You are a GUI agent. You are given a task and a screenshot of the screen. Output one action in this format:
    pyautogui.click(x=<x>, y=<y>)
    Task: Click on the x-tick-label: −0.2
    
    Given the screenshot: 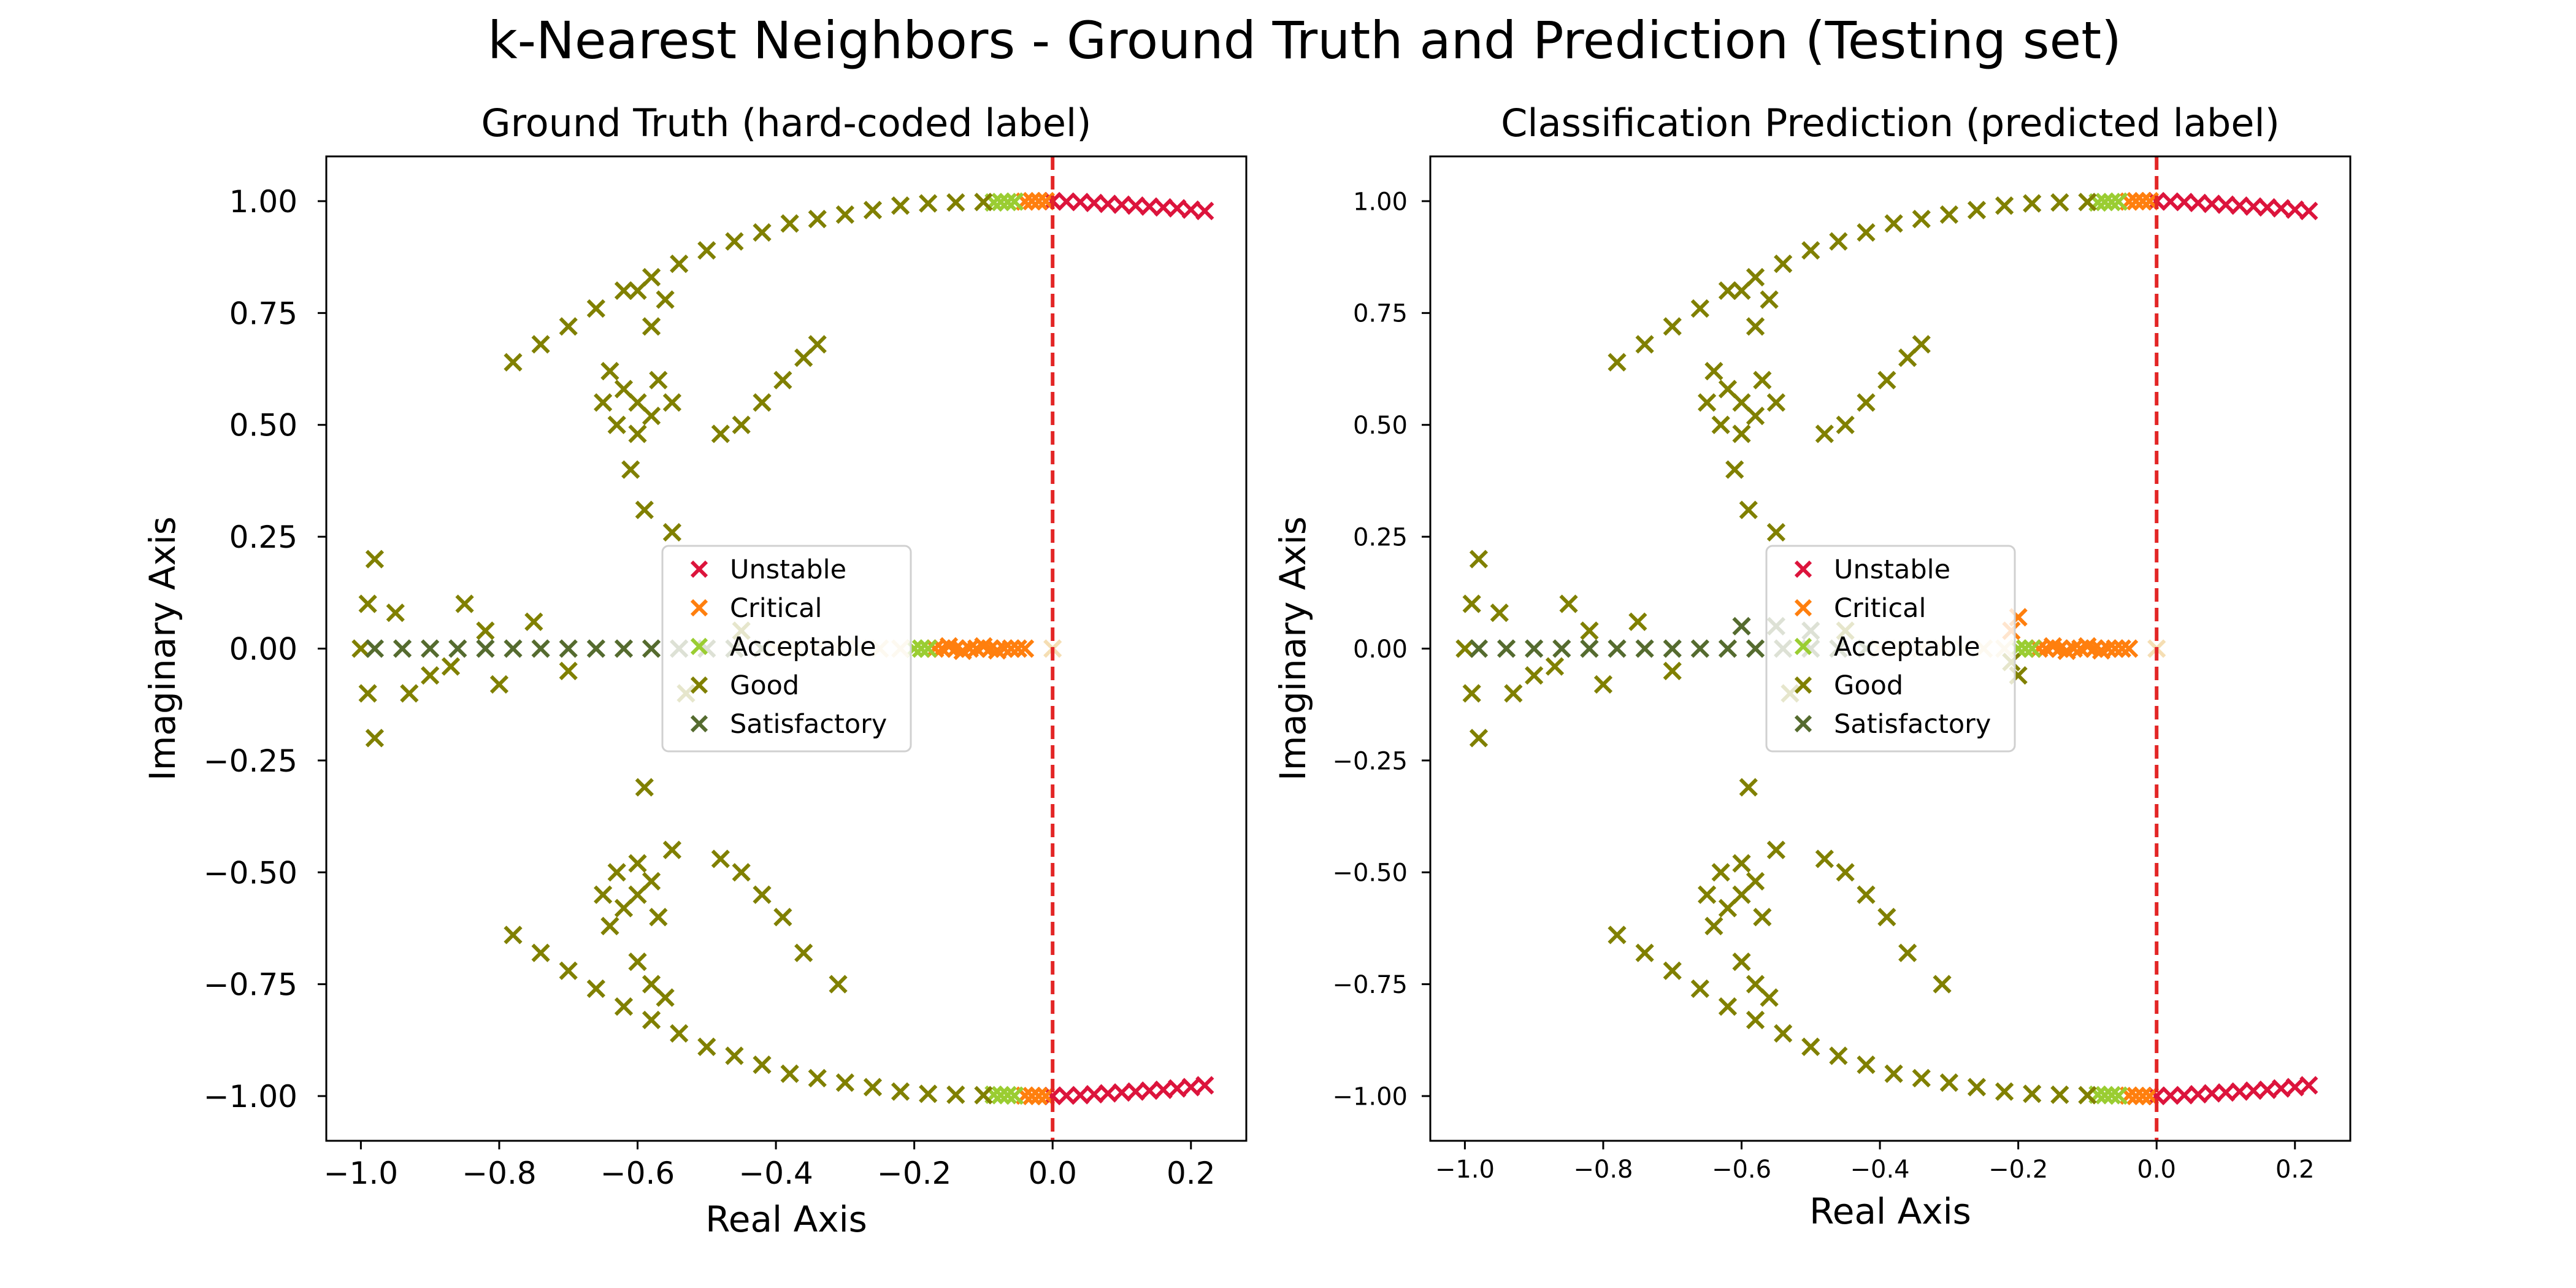 What is the action you would take?
    pyautogui.click(x=914, y=1173)
    